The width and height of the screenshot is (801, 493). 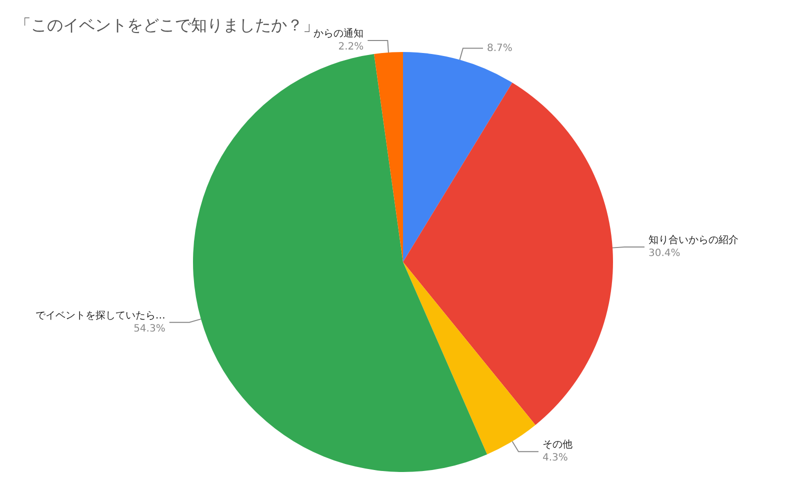 I want to click on slice-label: その他, so click(x=557, y=444).